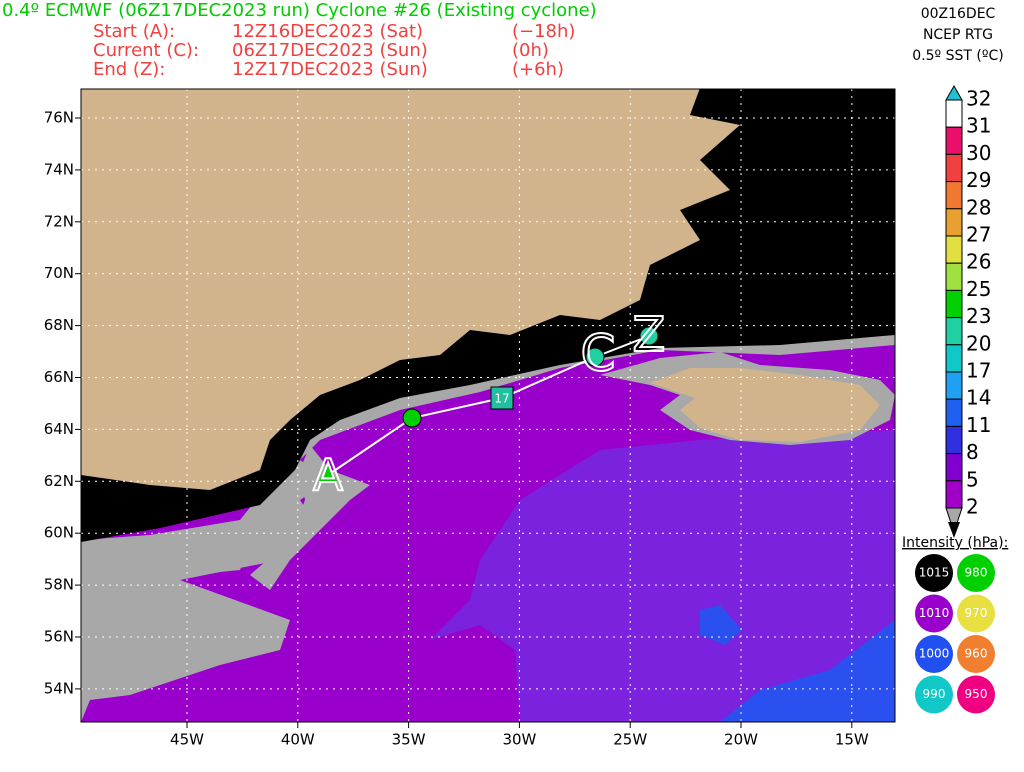 Image resolution: width=1024 pixels, height=772 pixels. Describe the element at coordinates (630, 740) in the screenshot. I see `lon-label: 25W` at that location.